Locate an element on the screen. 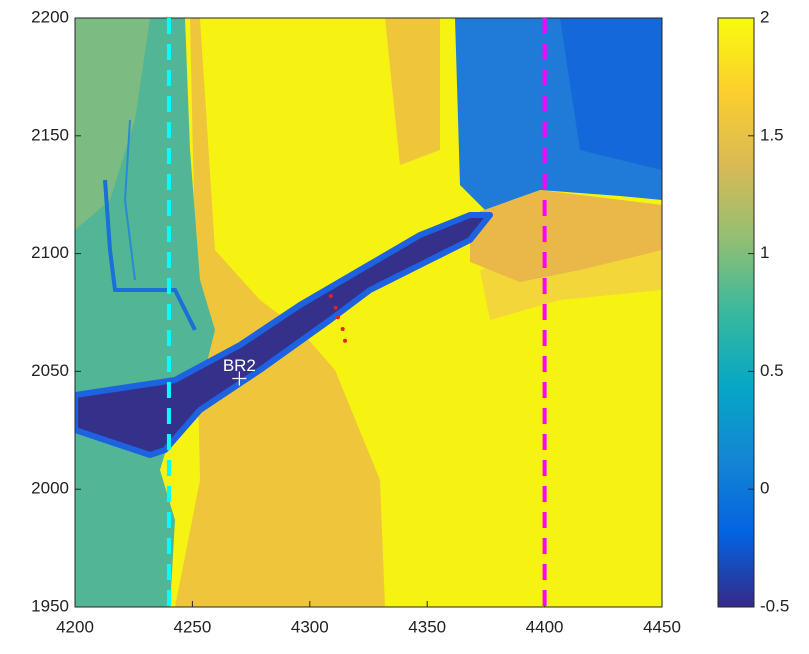  x-tick-label: 4200 is located at coordinates (75, 626).